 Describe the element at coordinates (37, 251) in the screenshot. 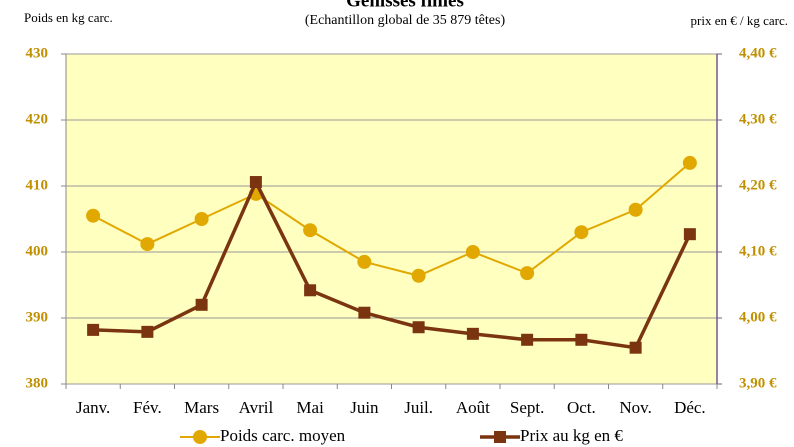

I see `y-tick-label: 400` at that location.